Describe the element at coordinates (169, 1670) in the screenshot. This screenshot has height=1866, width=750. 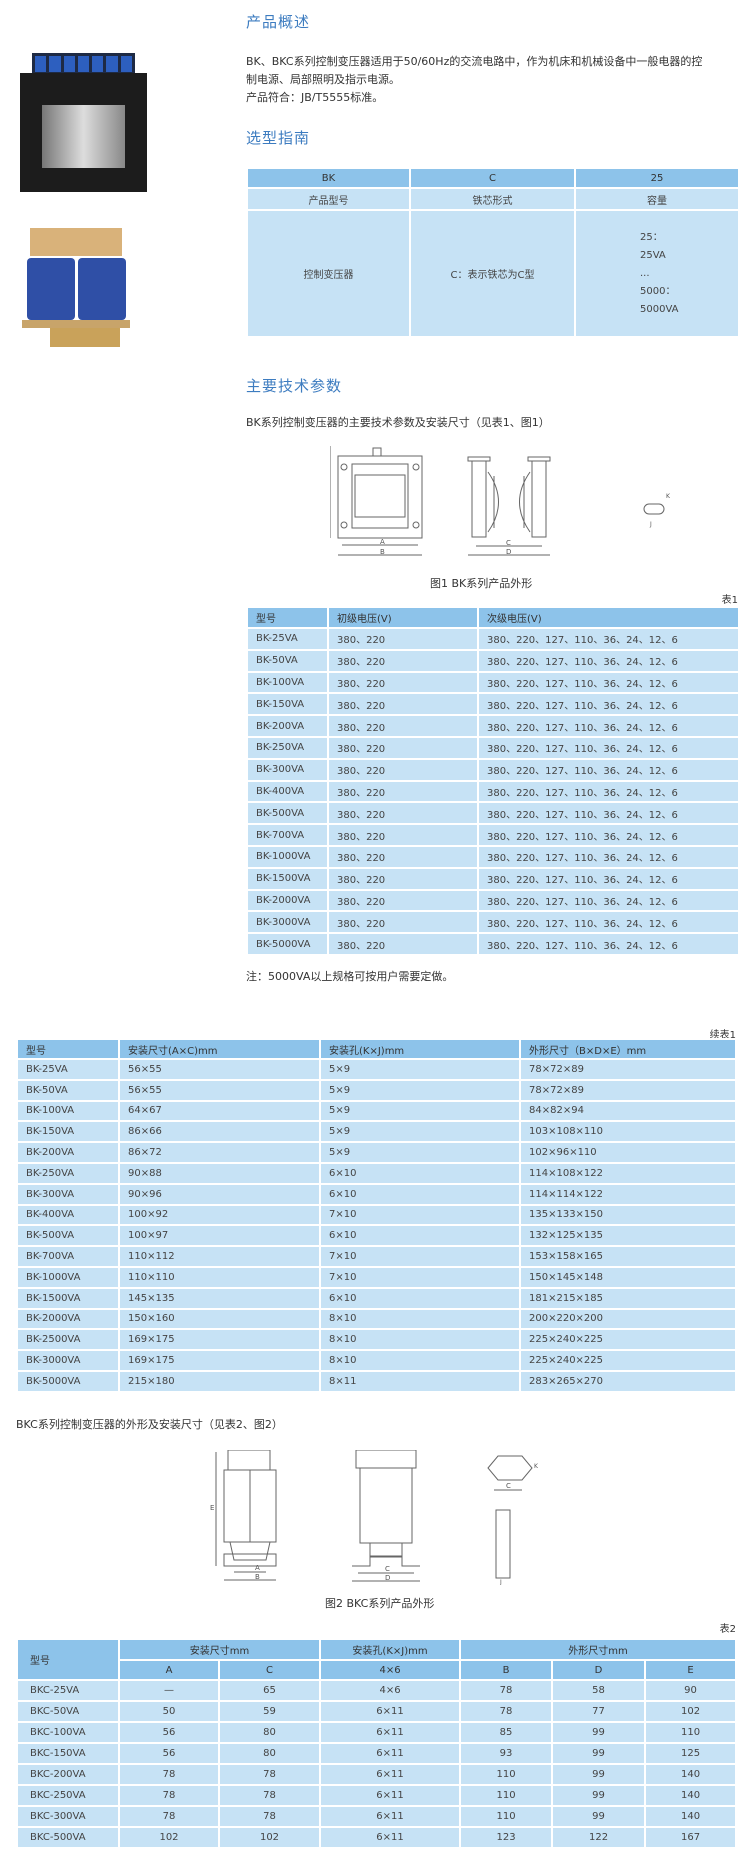
I see `sub-header: A` at that location.